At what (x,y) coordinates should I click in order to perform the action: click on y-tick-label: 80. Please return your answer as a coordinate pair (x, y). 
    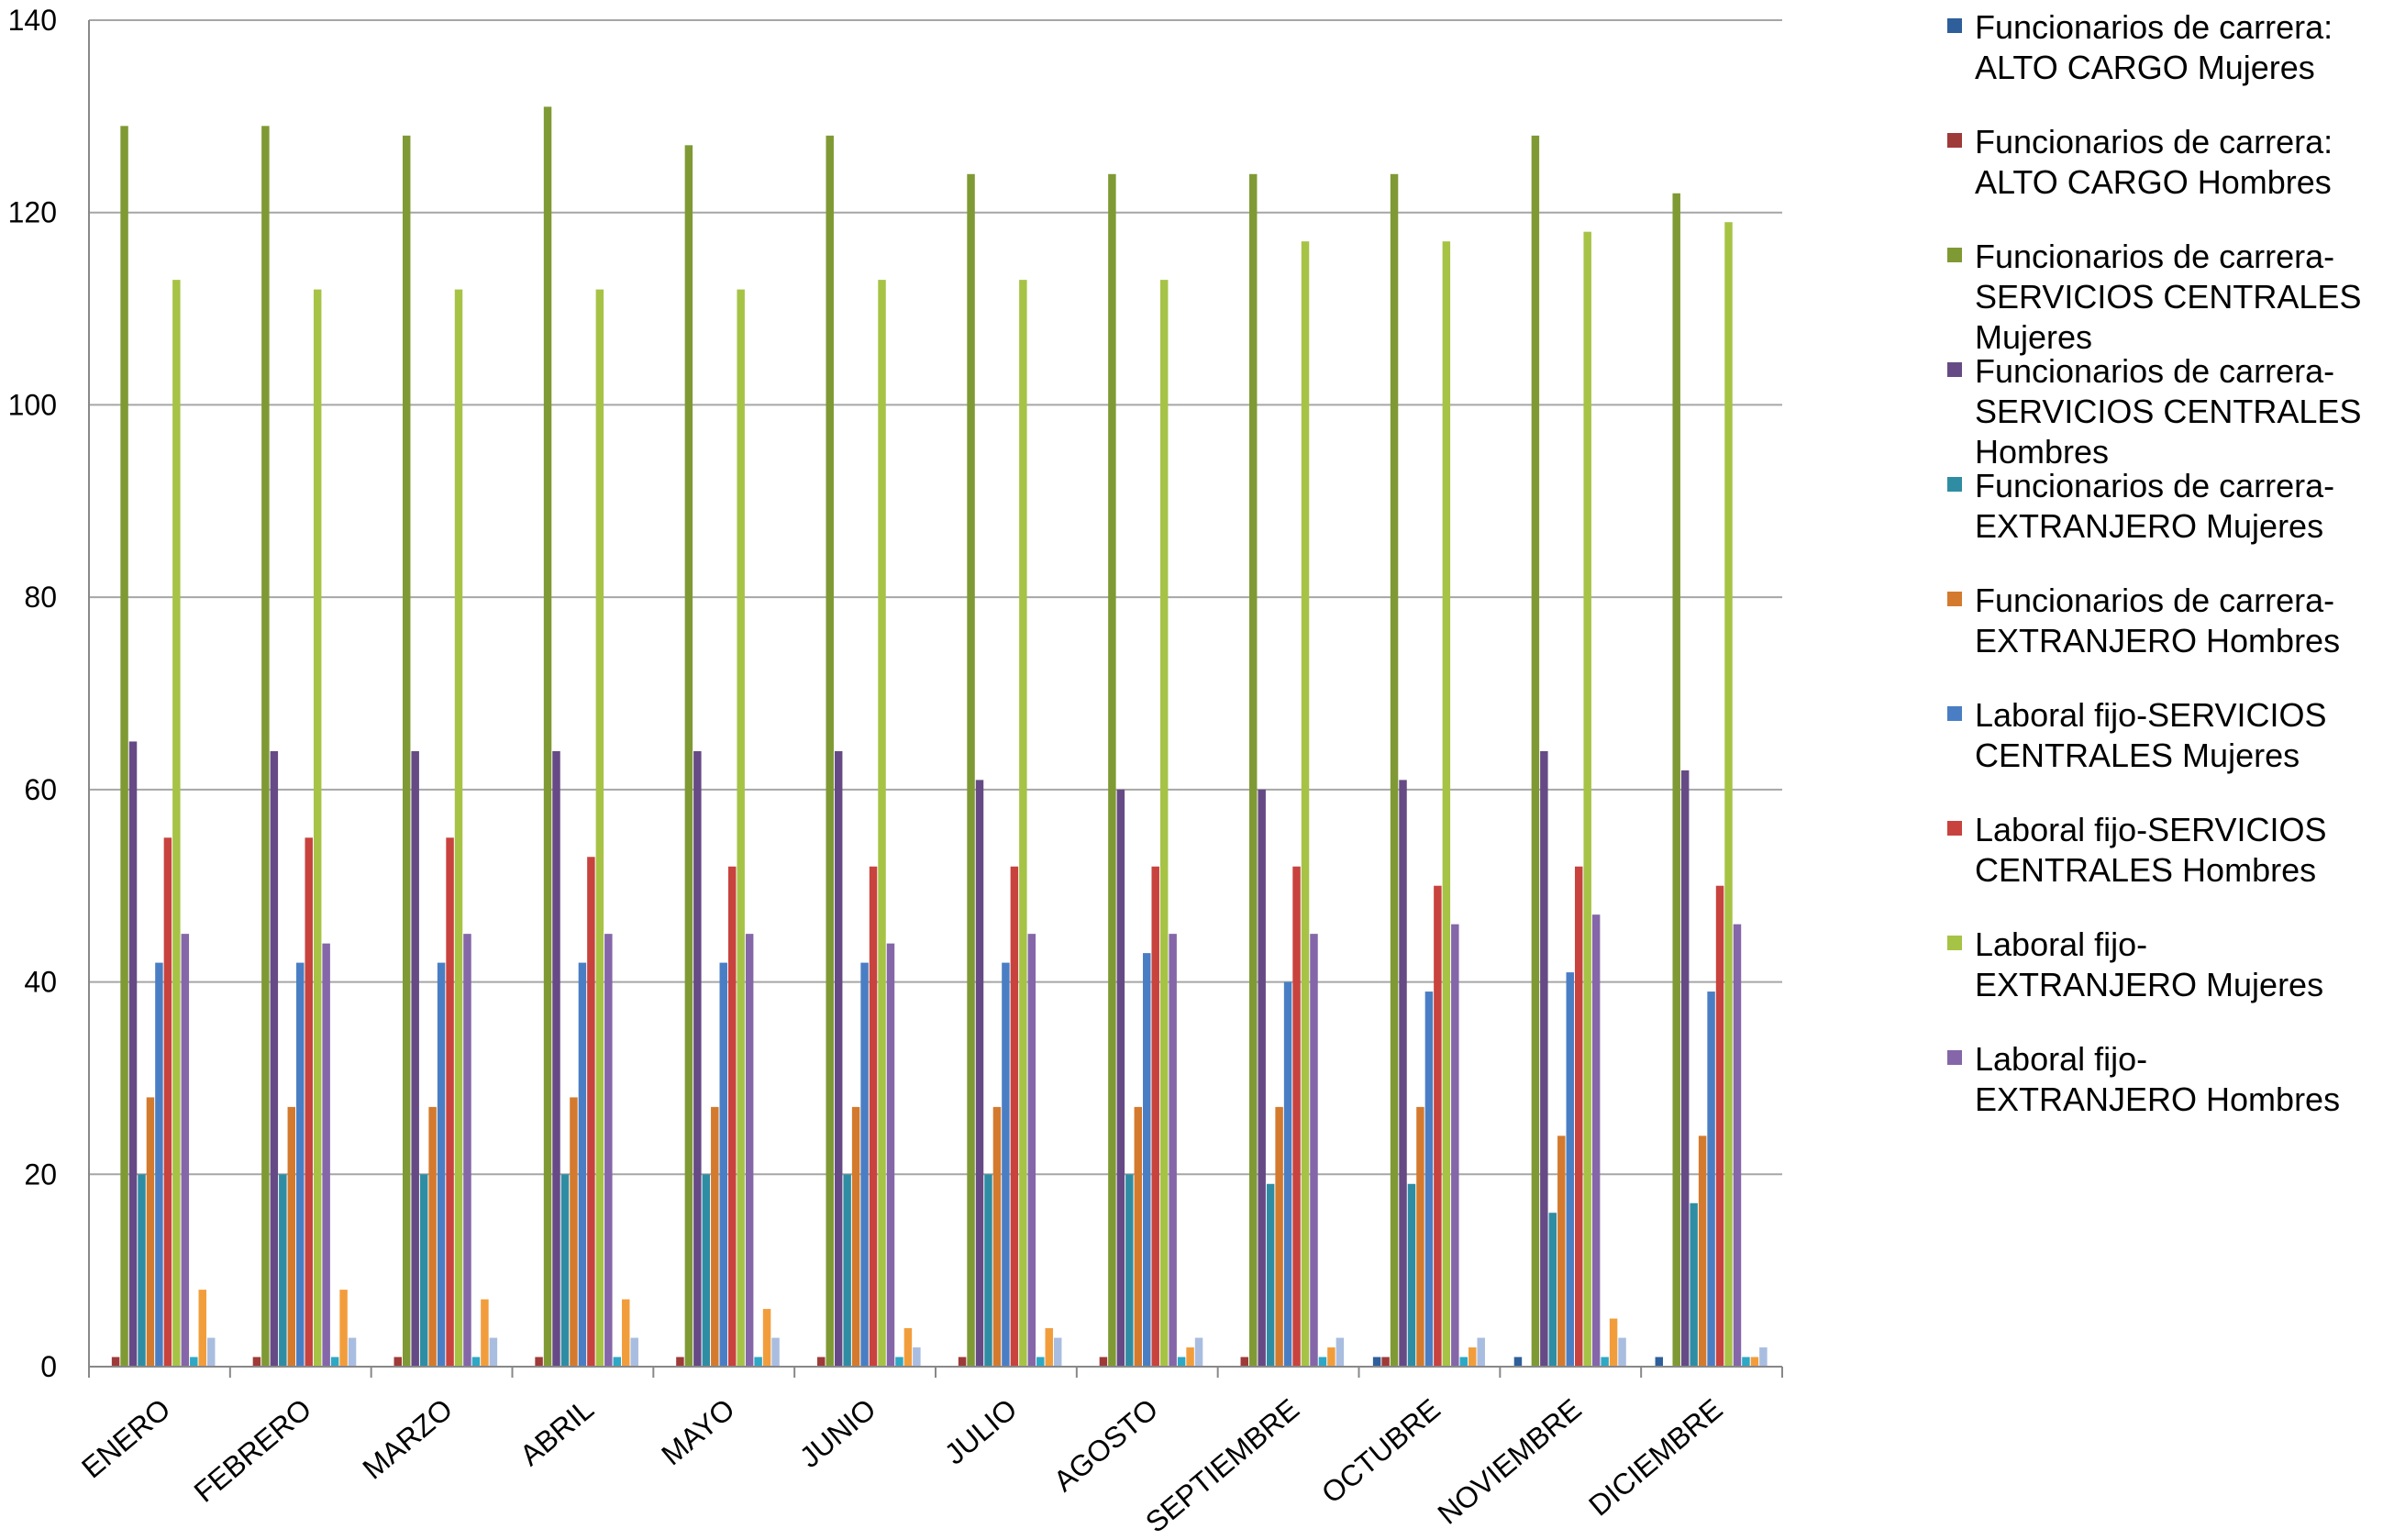
    Looking at the image, I should click on (40, 597).